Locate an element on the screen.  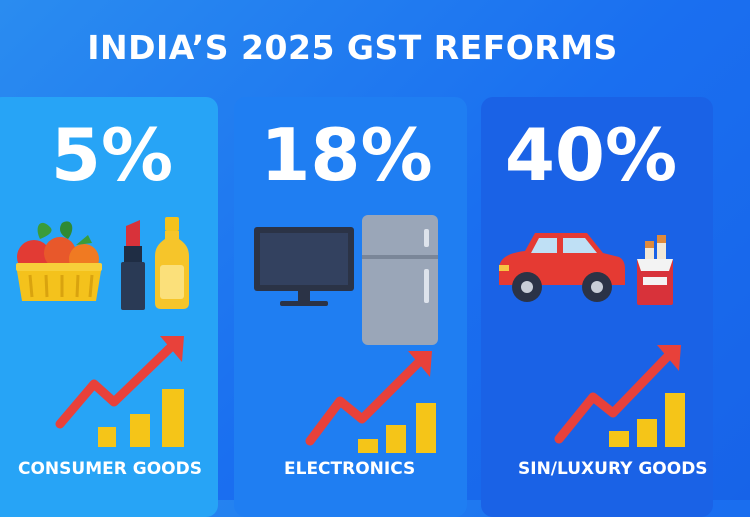
category-label: CONSUMER GOODS is located at coordinates (110, 469).